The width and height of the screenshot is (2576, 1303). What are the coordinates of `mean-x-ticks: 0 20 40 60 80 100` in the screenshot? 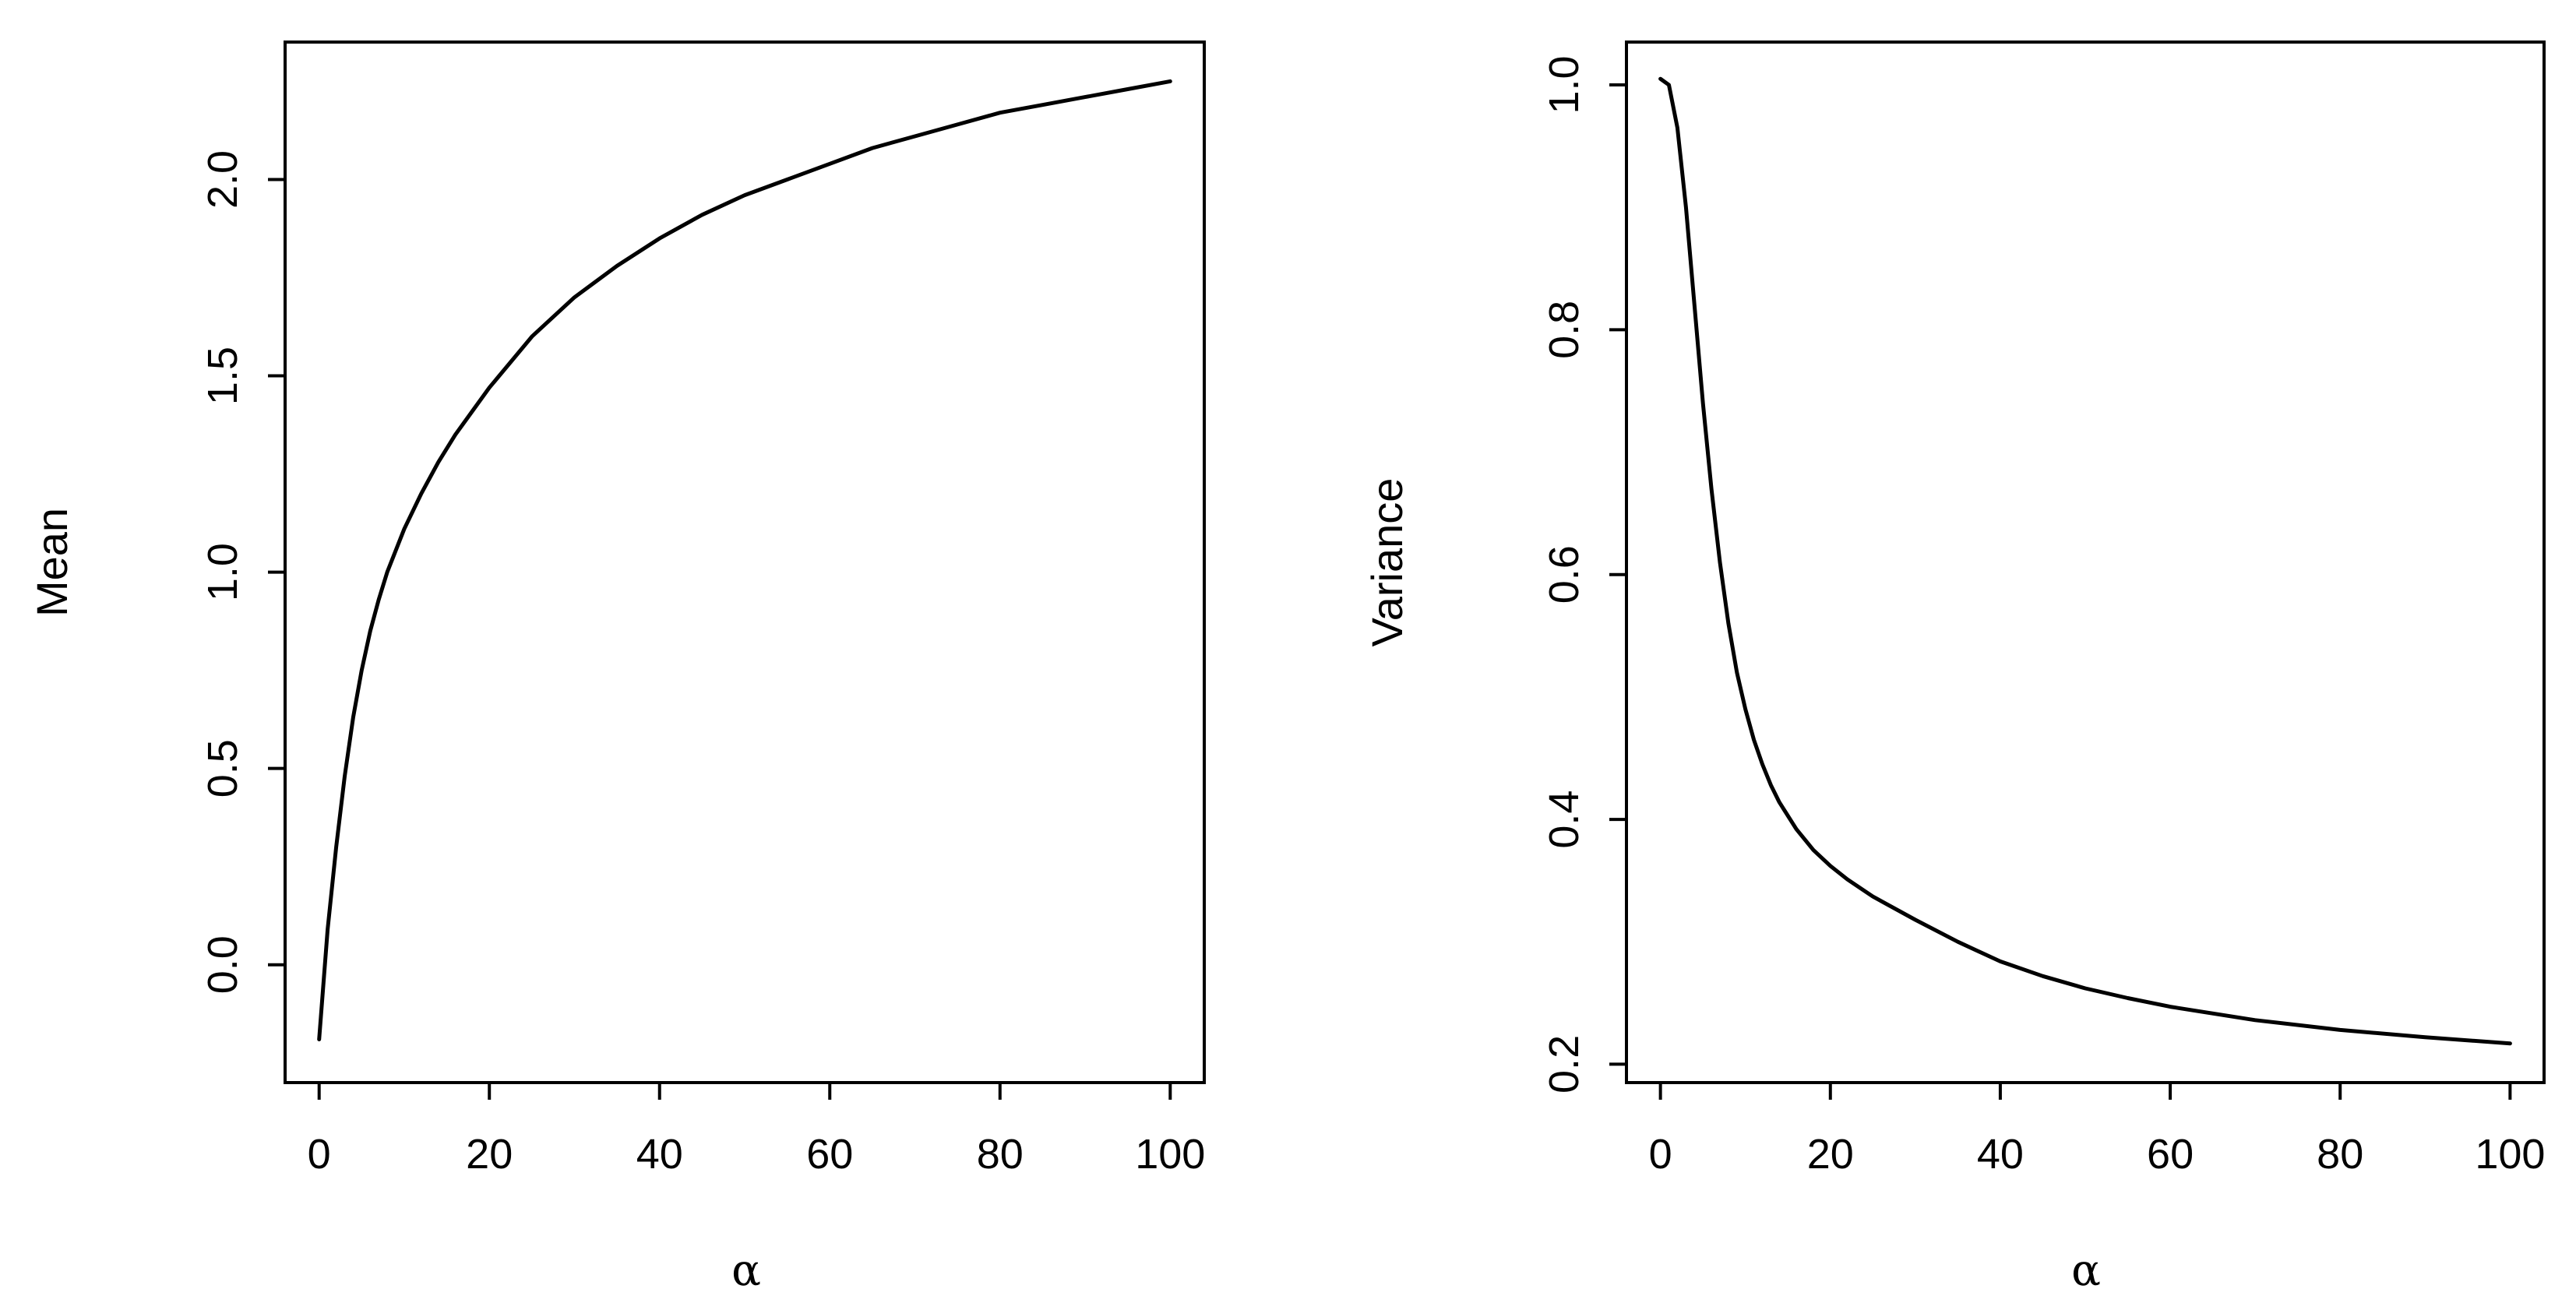 It's located at (756, 1131).